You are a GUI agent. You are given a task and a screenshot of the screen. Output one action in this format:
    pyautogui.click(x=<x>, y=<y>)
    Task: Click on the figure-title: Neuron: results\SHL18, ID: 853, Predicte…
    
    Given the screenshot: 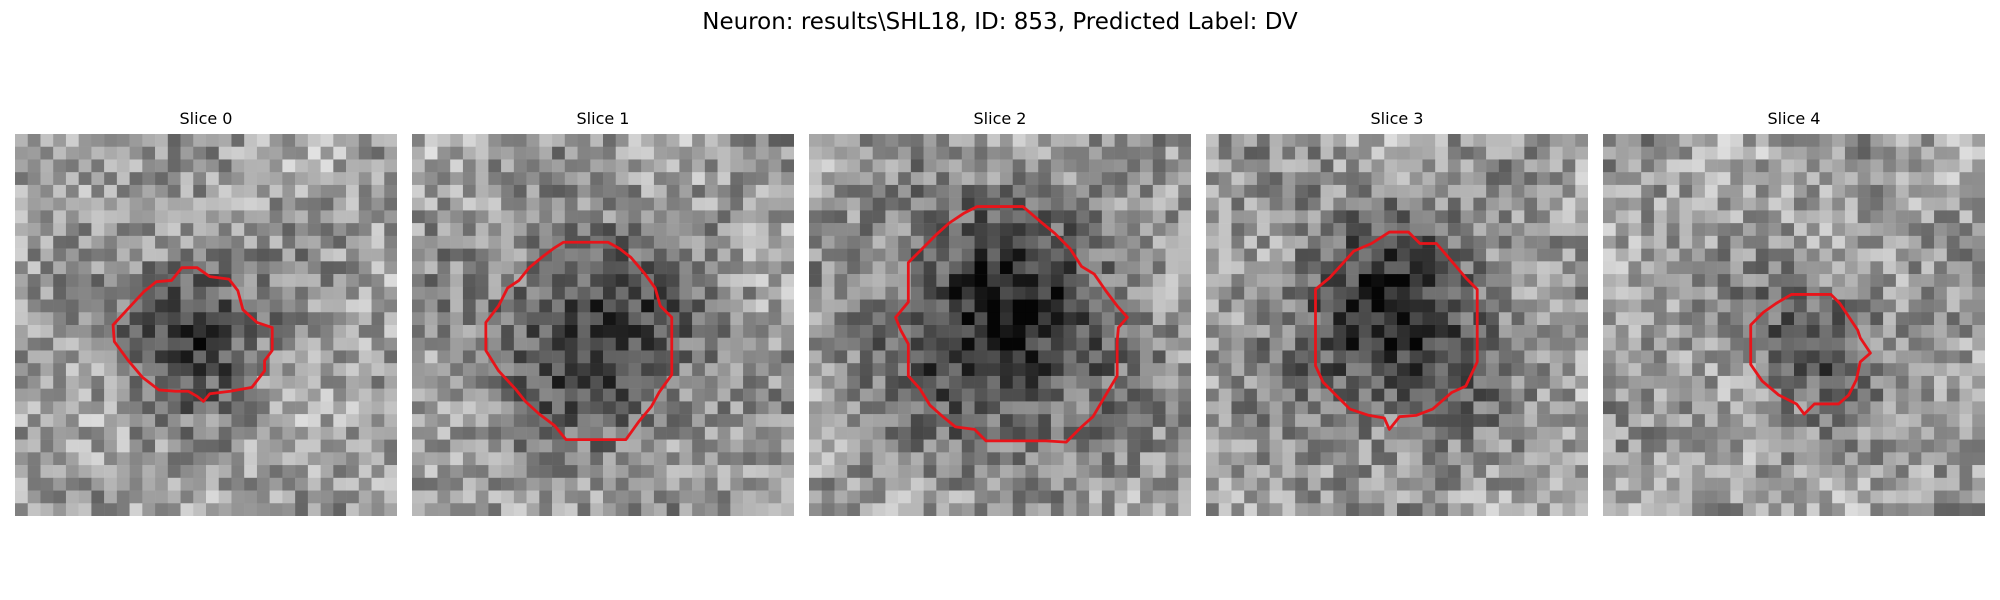 What is the action you would take?
    pyautogui.click(x=1000, y=22)
    